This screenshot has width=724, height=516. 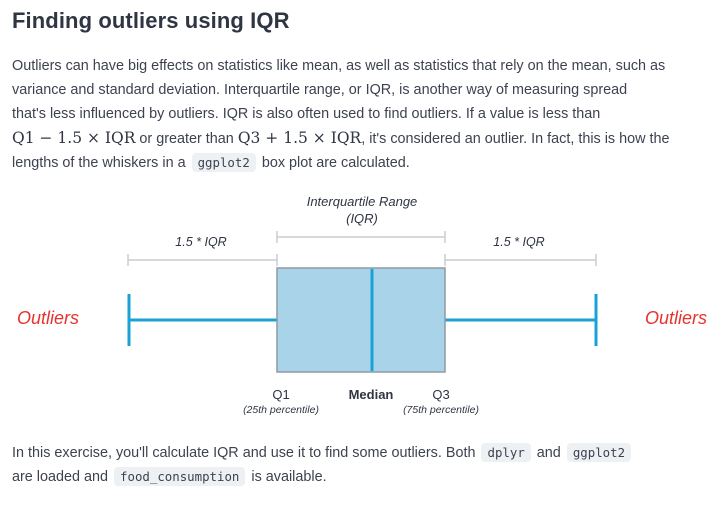 I want to click on page-title: Finding outliers using IQR, so click(x=151, y=20).